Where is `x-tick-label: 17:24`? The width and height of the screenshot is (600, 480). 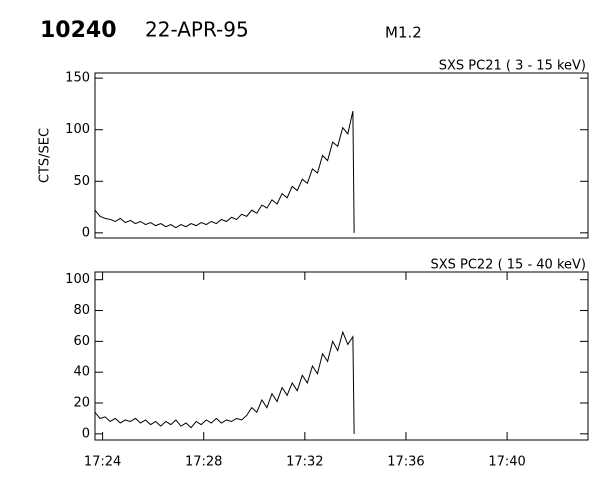 x-tick-label: 17:24 is located at coordinates (102, 462).